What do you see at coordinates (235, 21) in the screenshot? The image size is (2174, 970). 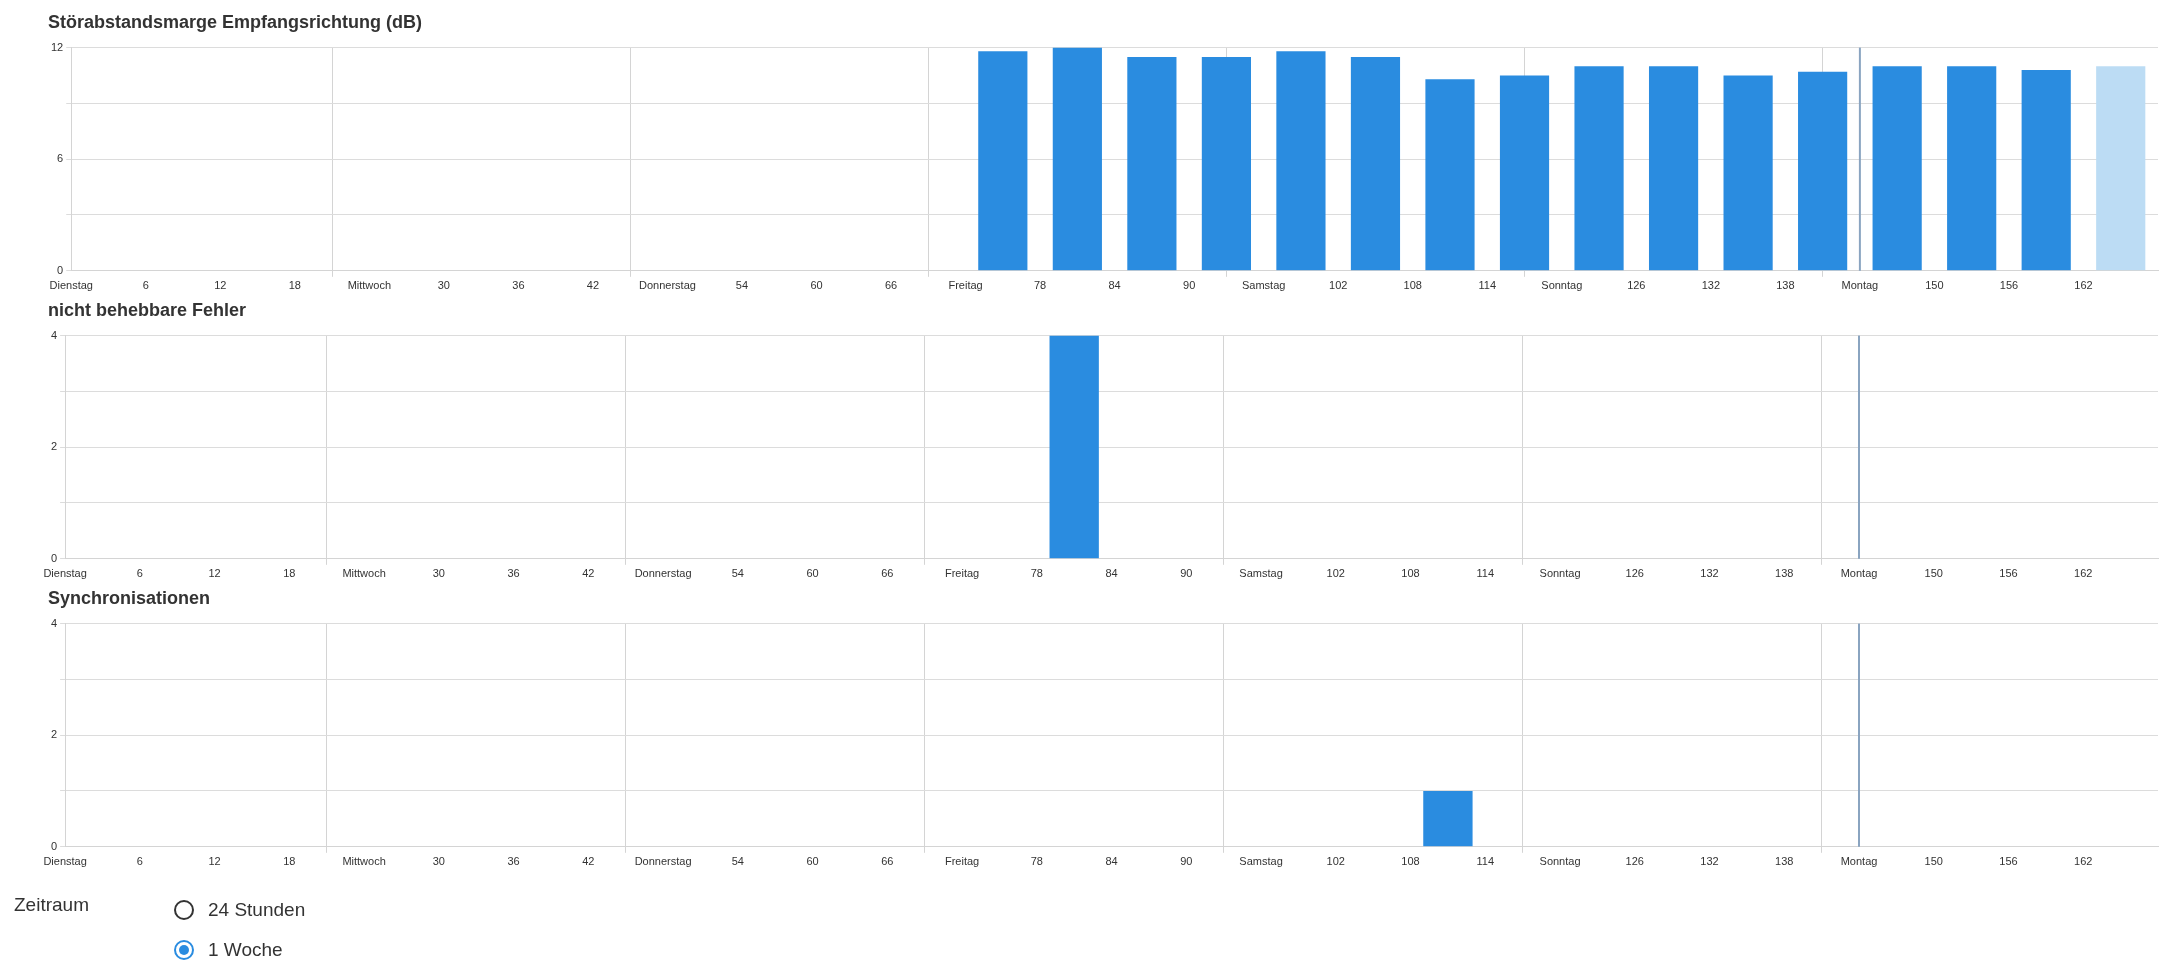 I see `chart-title: Störabstandsmarge Empfangsrichtung (dB)` at bounding box center [235, 21].